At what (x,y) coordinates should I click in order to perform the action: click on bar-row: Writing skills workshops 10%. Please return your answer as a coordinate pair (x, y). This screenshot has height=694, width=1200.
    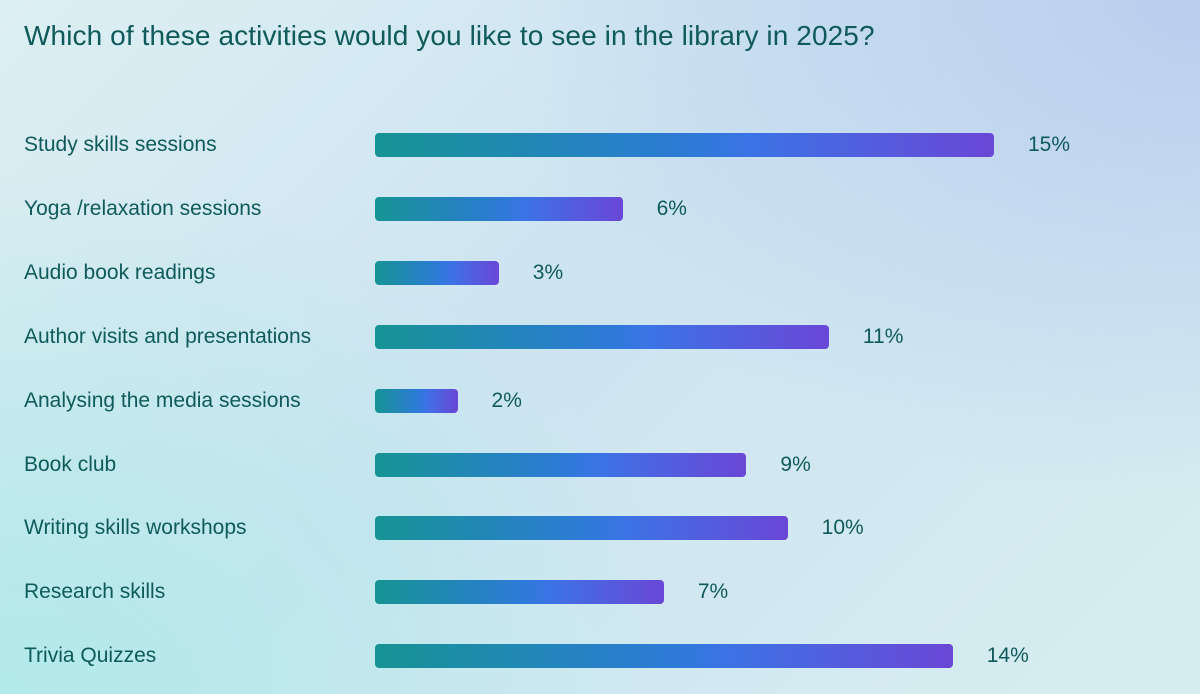
    Looking at the image, I should click on (600, 528).